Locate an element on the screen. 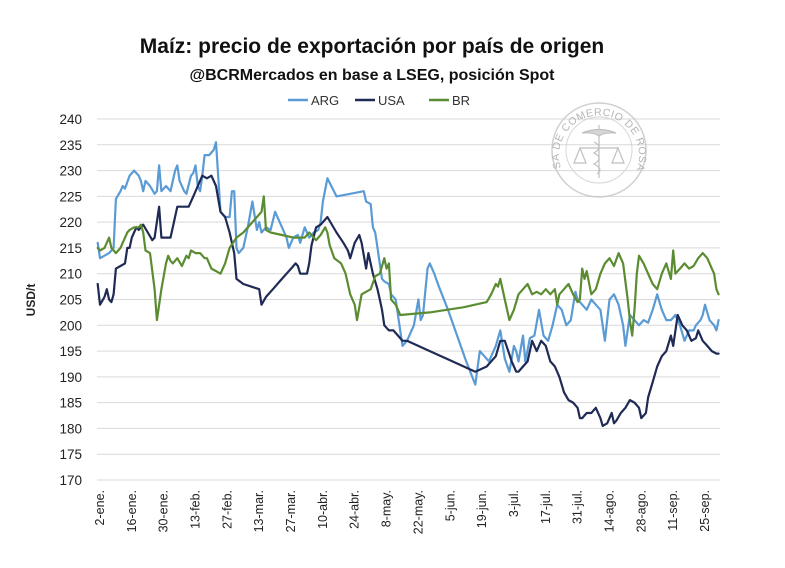  y-tick-label: 190 is located at coordinates (70, 377).